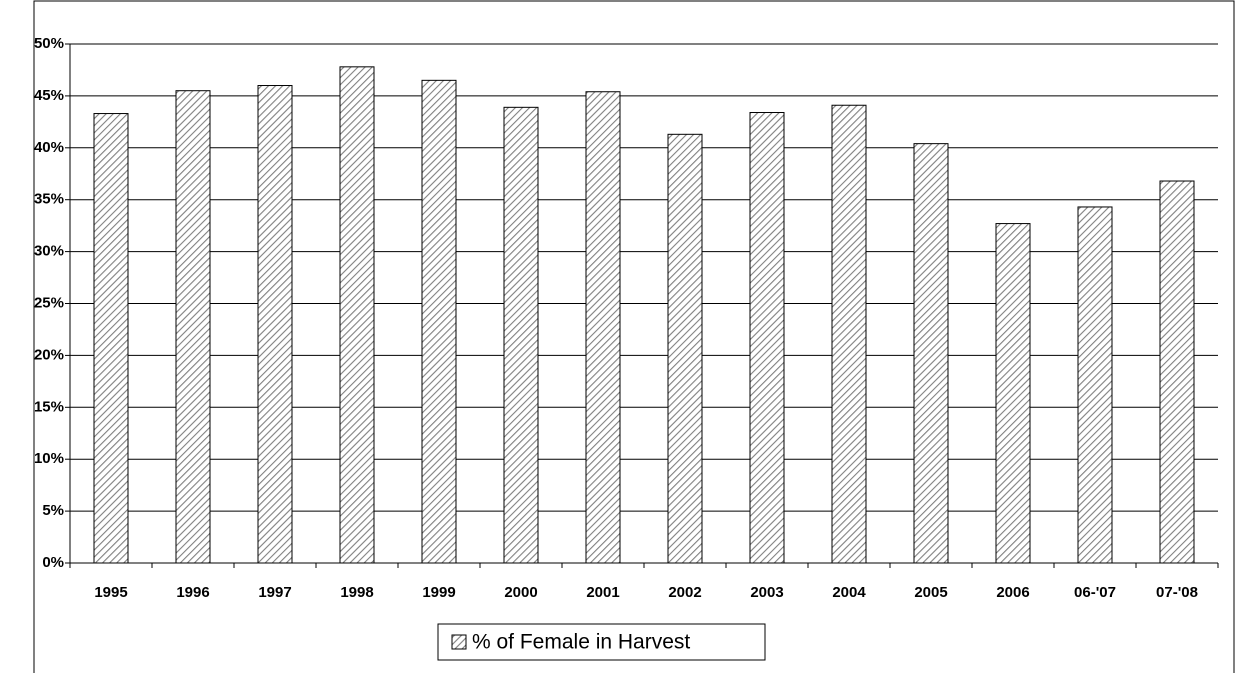 Image resolution: width=1236 pixels, height=673 pixels. Describe the element at coordinates (602, 592) in the screenshot. I see `x-tick-label: 2001` at that location.